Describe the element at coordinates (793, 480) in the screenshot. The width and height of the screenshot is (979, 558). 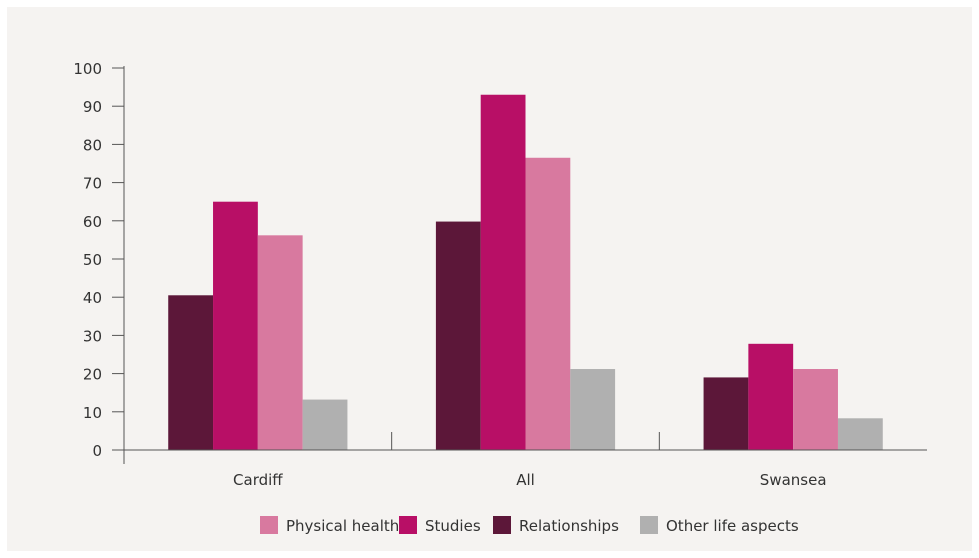
I see `x-tick-label: Swansea` at that location.